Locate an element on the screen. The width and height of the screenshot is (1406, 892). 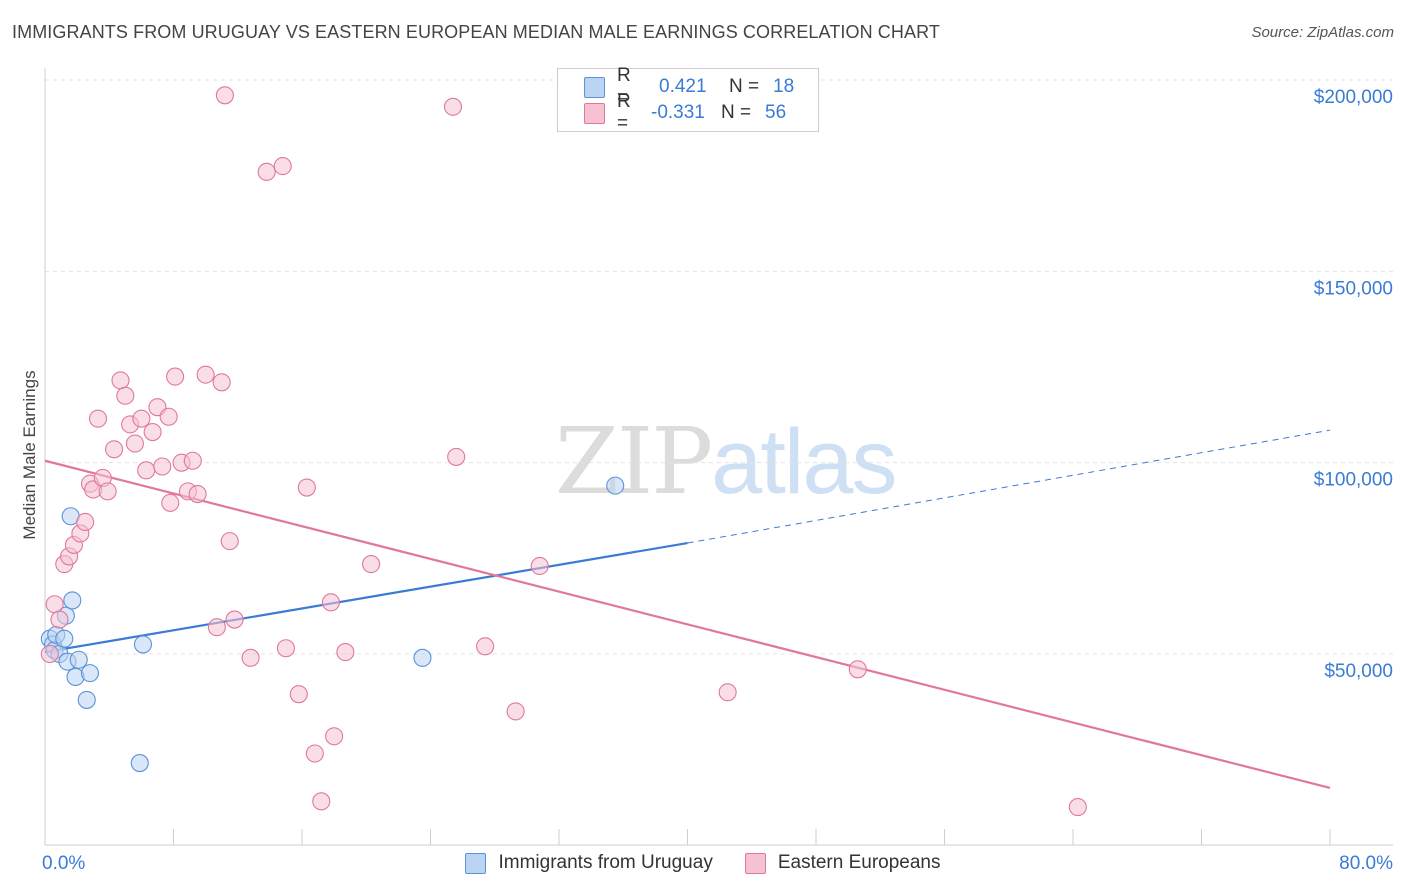
y-tick-label: $50,000 is located at coordinates (1358, 671).